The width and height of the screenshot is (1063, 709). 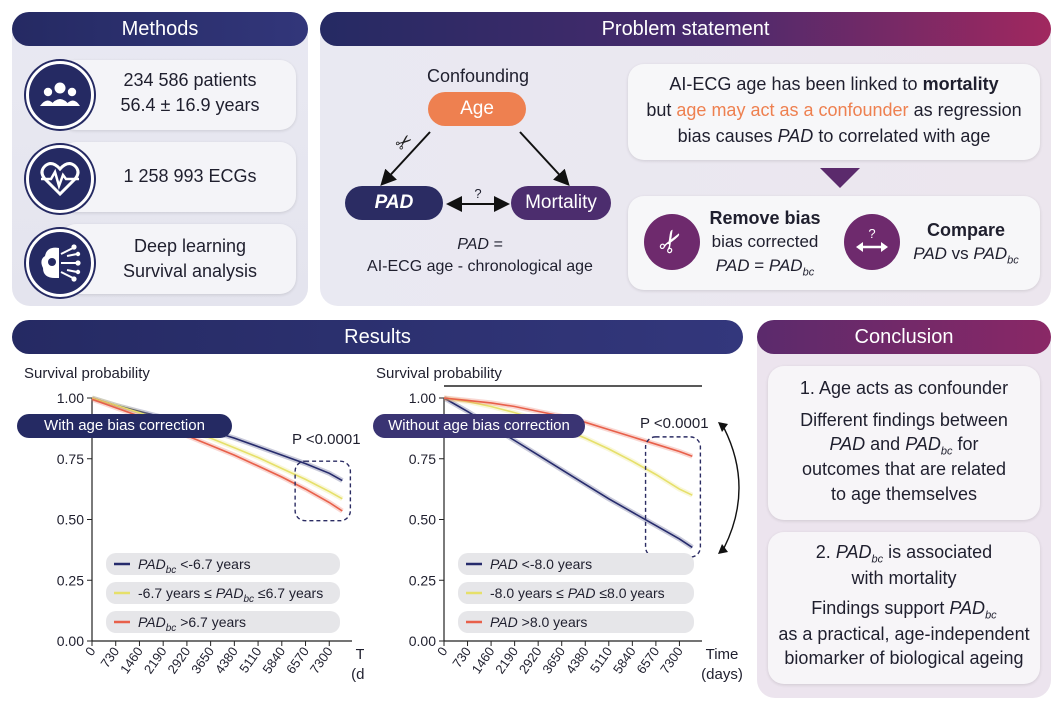 What do you see at coordinates (966, 255) in the screenshot?
I see `compare-subtitle: PAD vs PADbc` at bounding box center [966, 255].